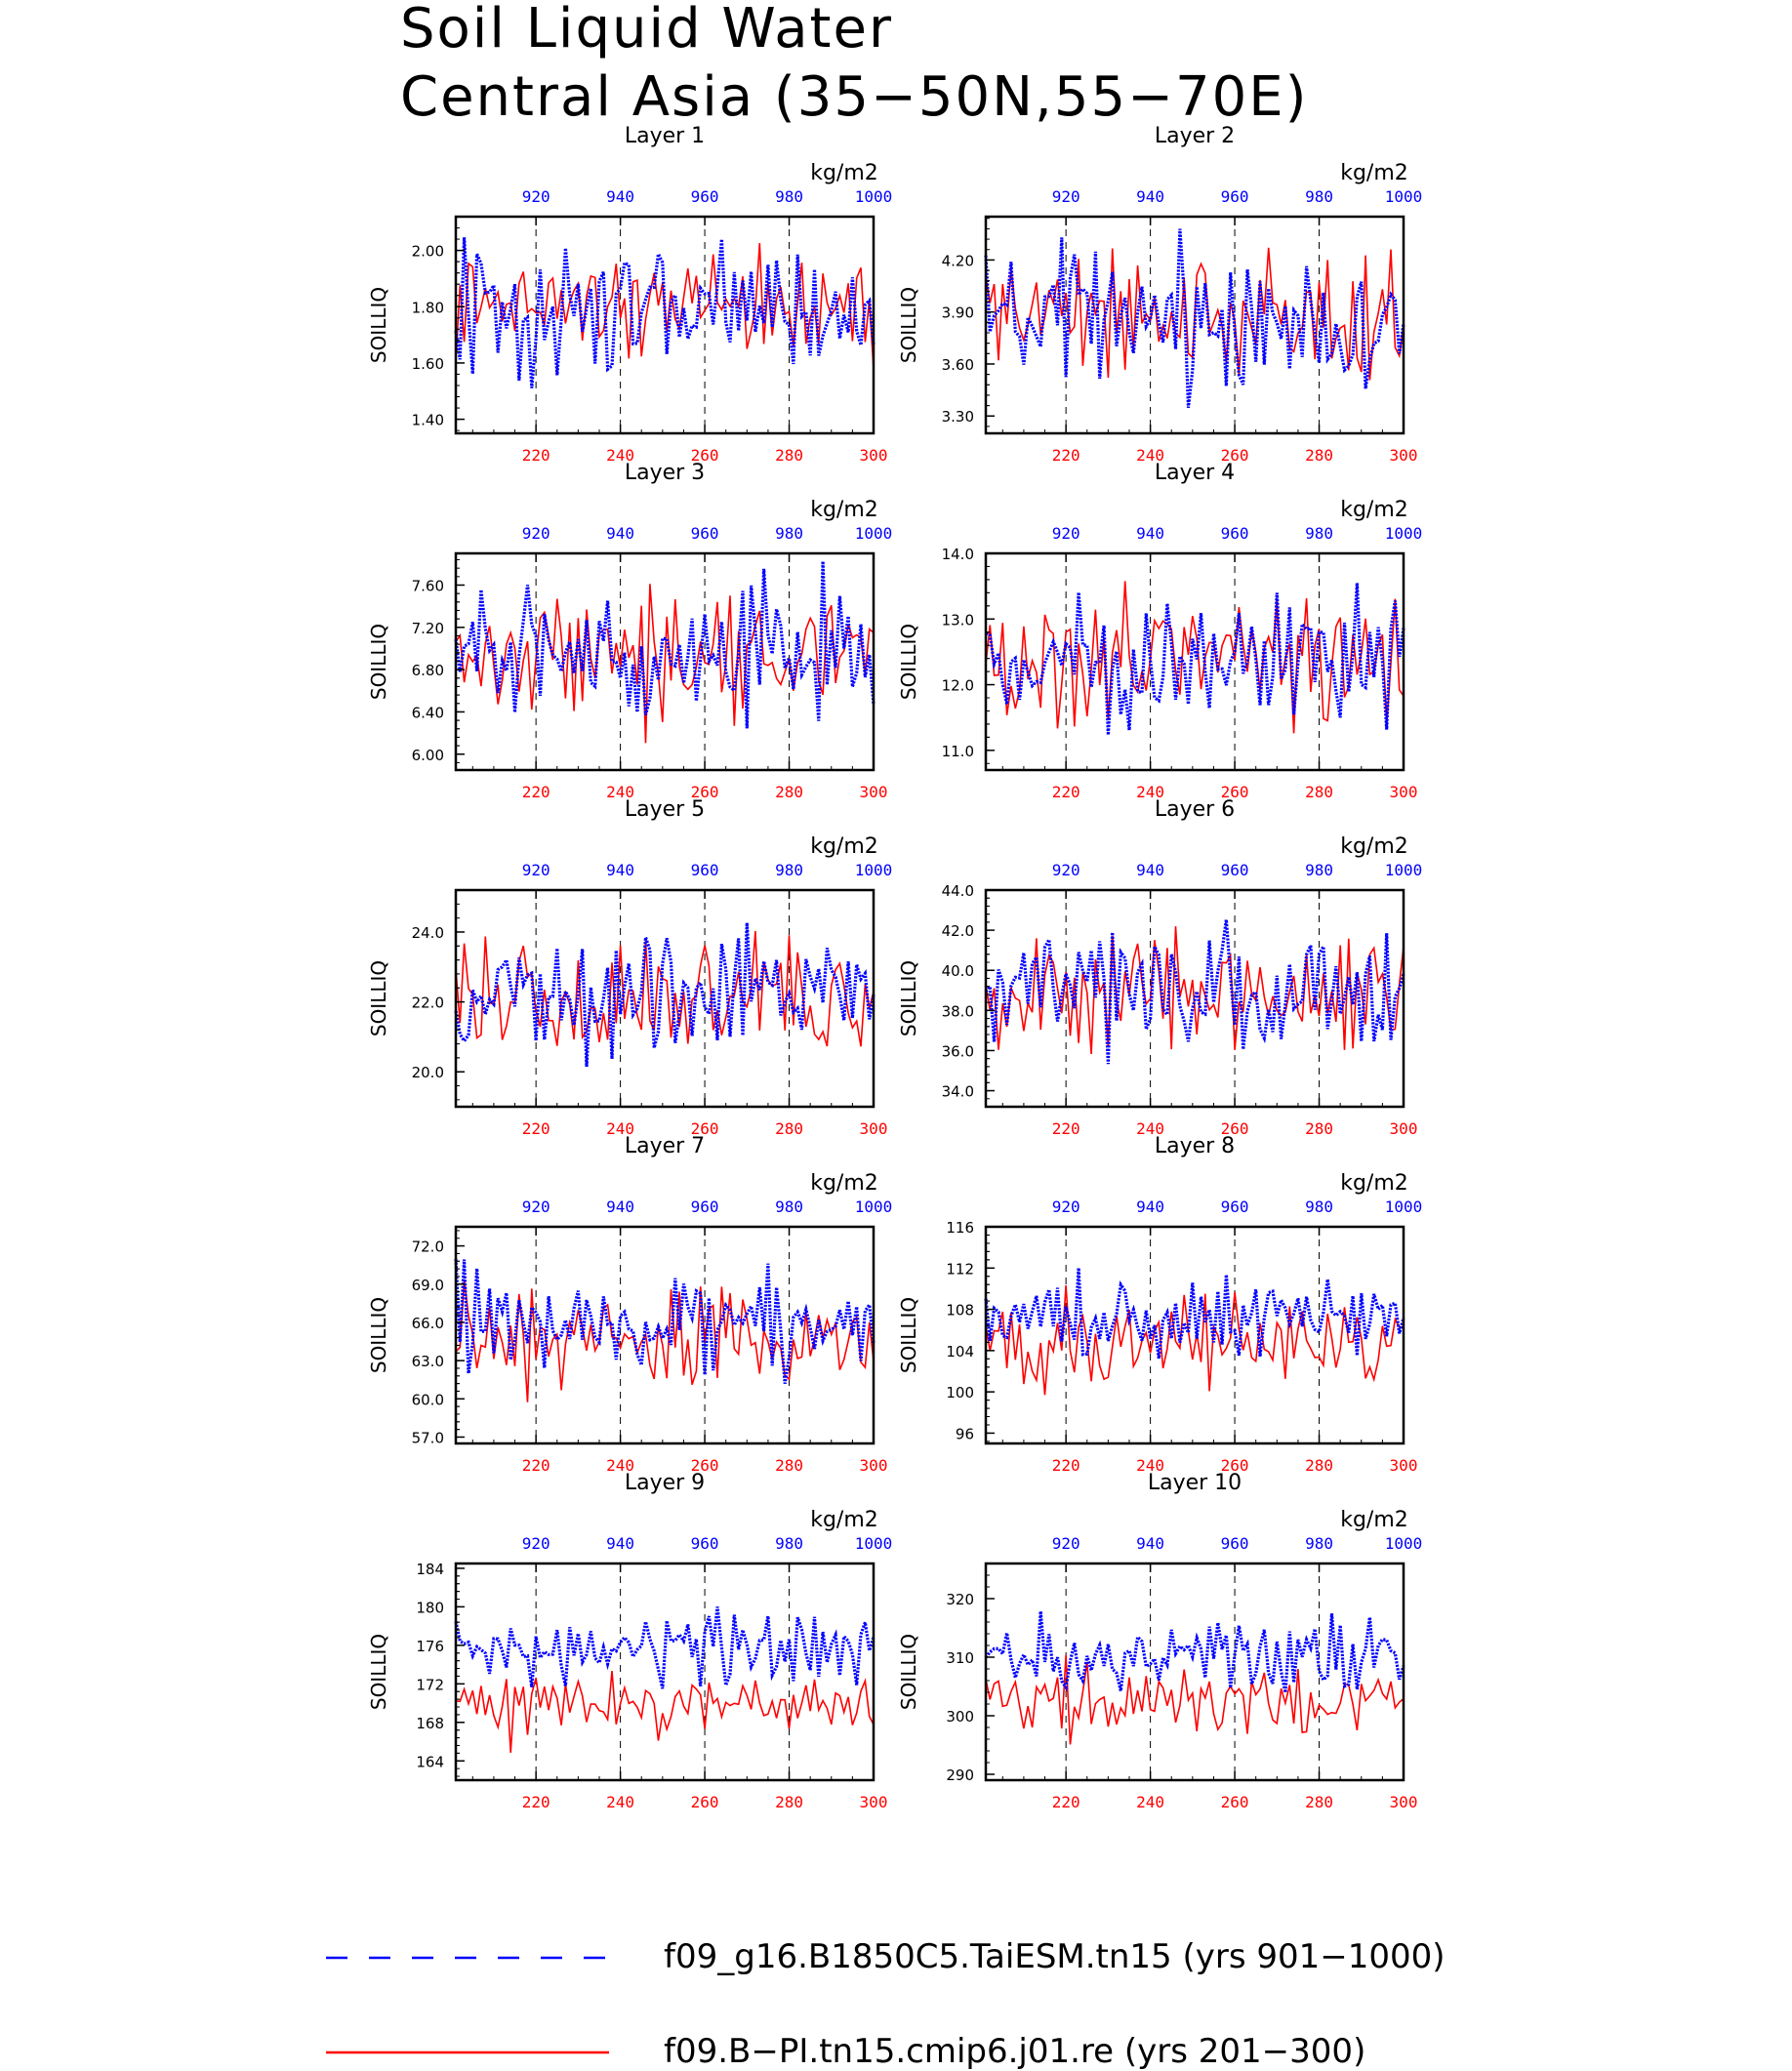  Describe the element at coordinates (428, 712) in the screenshot. I see `y-tick-label: 6.40` at that location.